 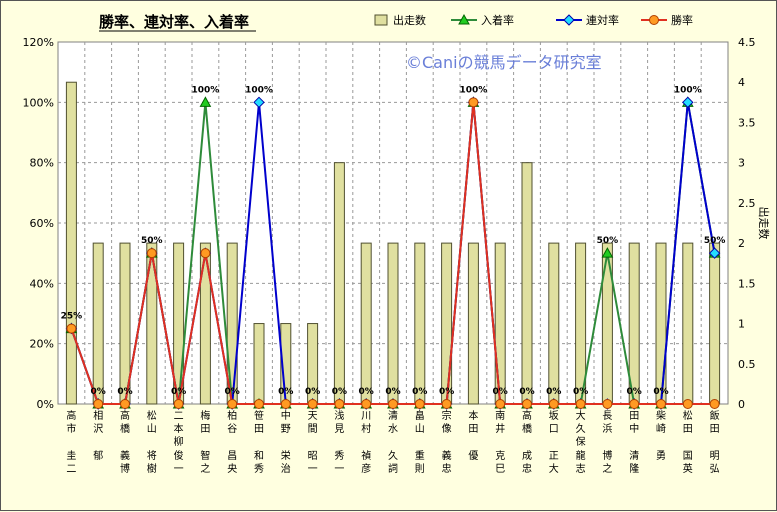 I want to click on x-tick-label: 和, so click(x=259, y=456).